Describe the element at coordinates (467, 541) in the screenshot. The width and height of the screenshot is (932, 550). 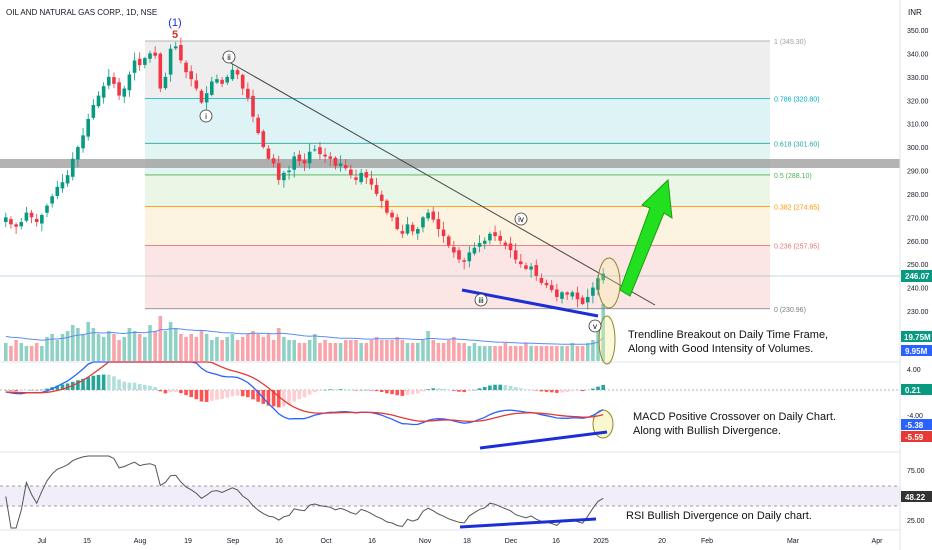
I see `time-tick-label: 18` at that location.